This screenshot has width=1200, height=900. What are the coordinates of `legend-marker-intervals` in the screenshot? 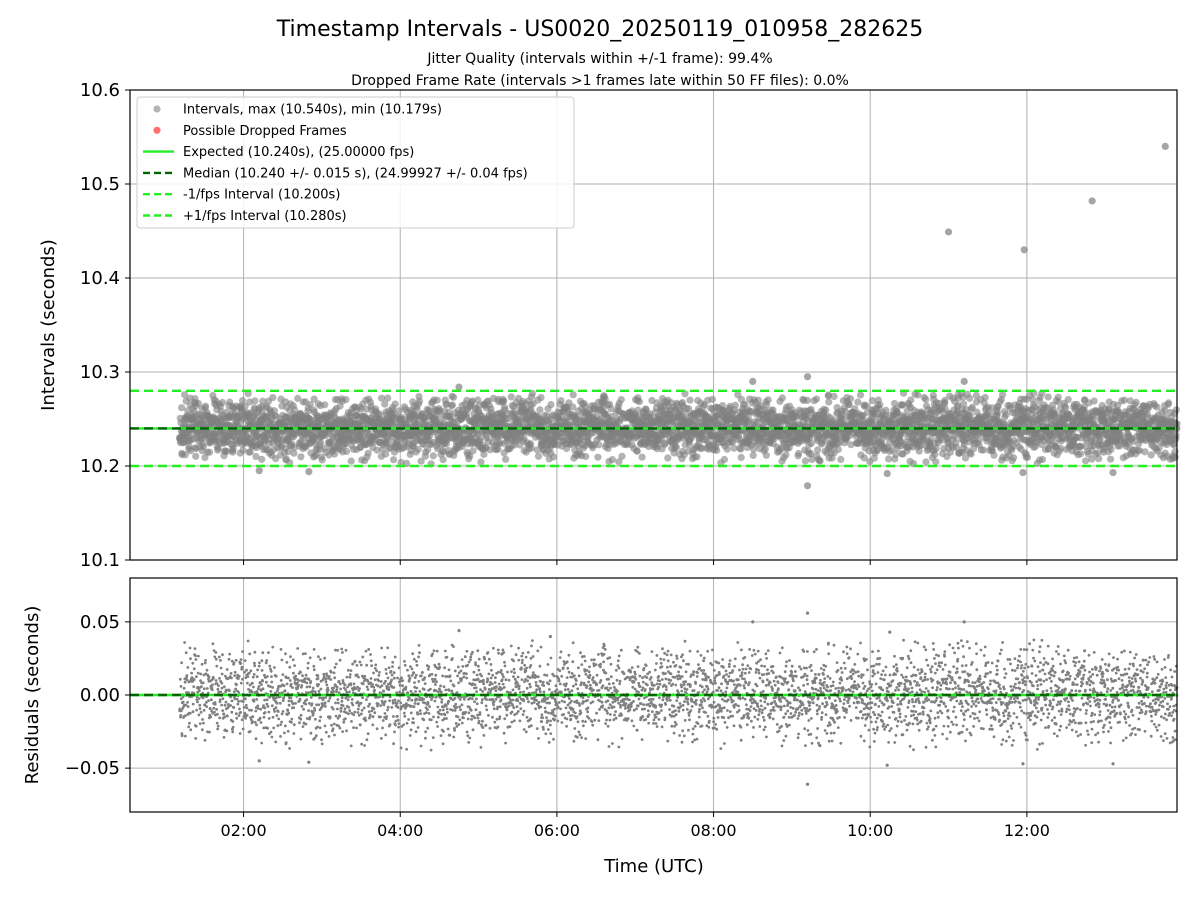 It's located at (157, 109).